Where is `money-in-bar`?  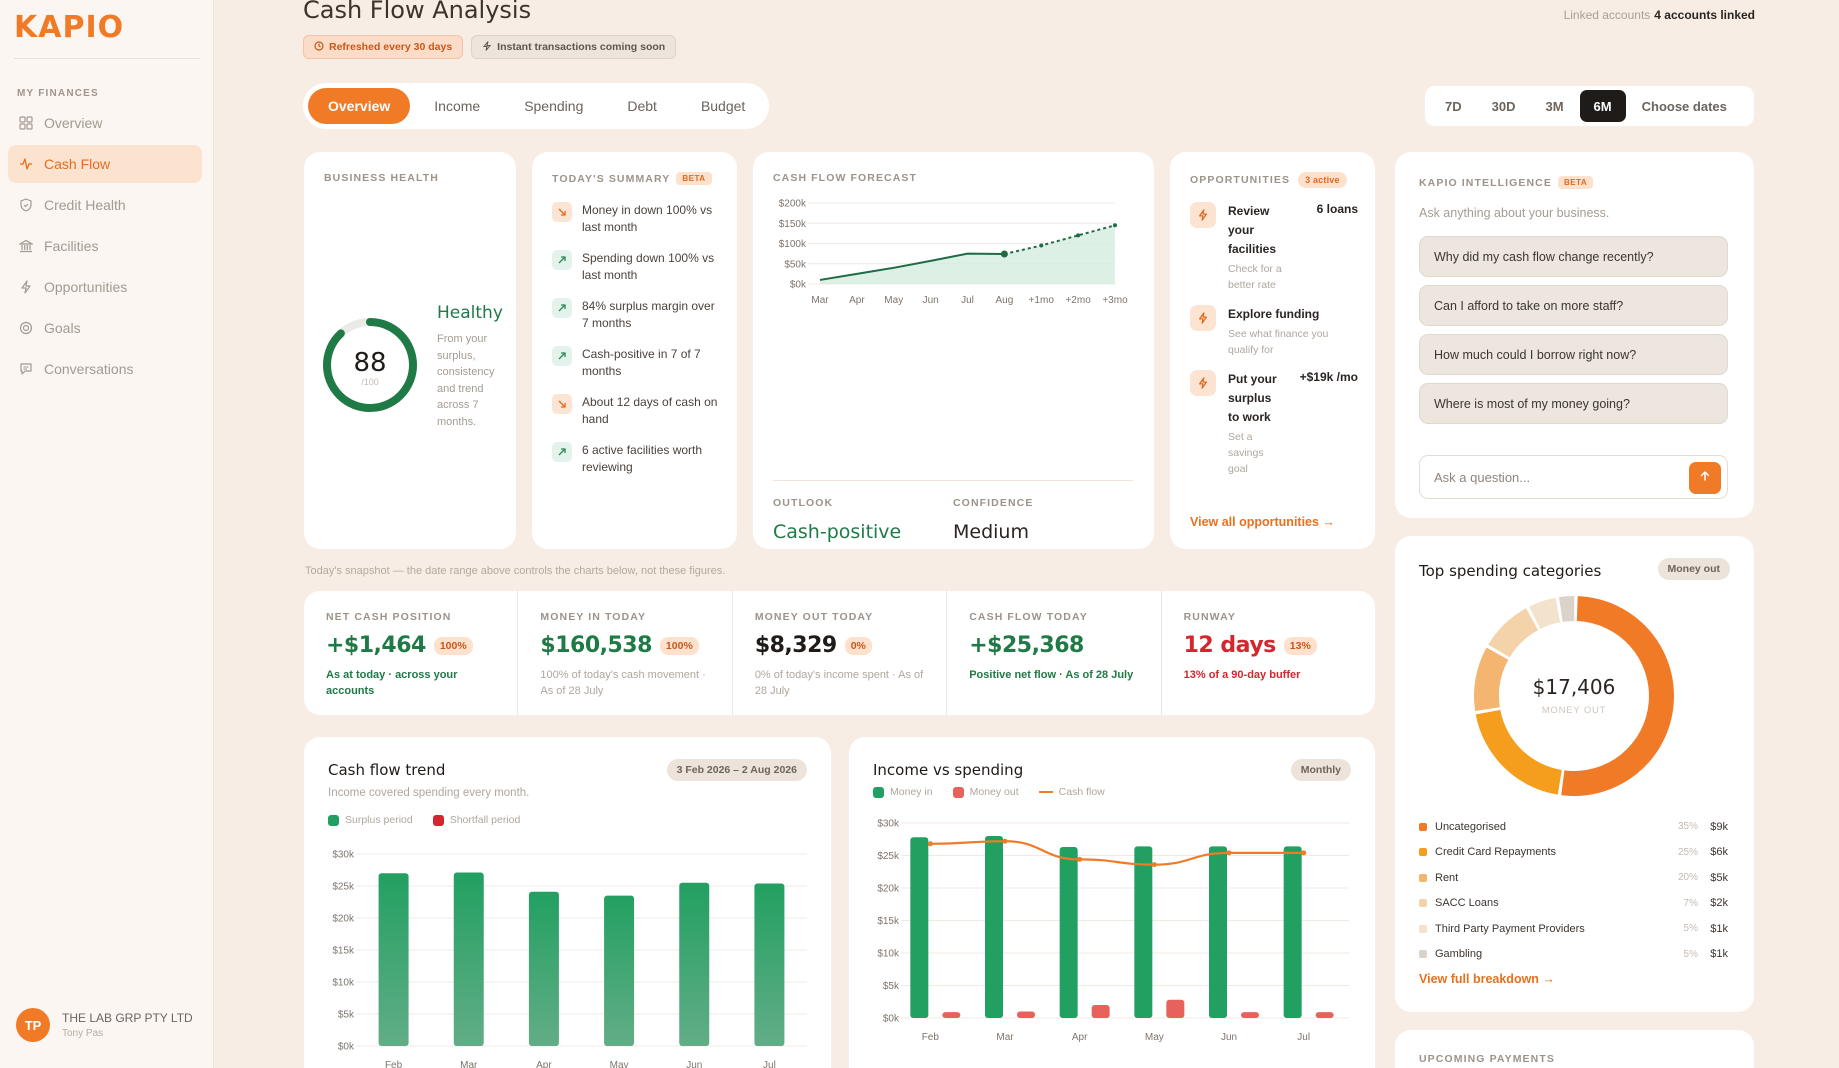 money-in-bar is located at coordinates (1218, 932).